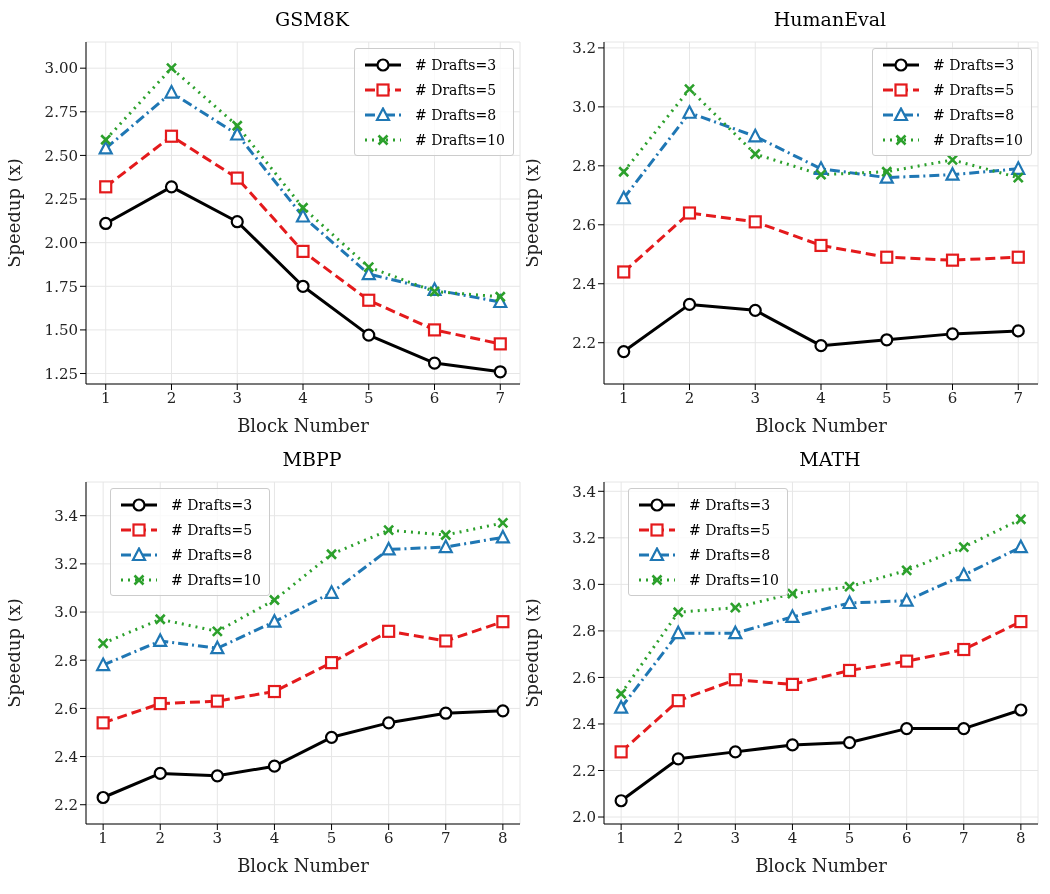 The width and height of the screenshot is (1050, 894). Describe the element at coordinates (312, 20) in the screenshot. I see `chart-title: GSM8K` at that location.